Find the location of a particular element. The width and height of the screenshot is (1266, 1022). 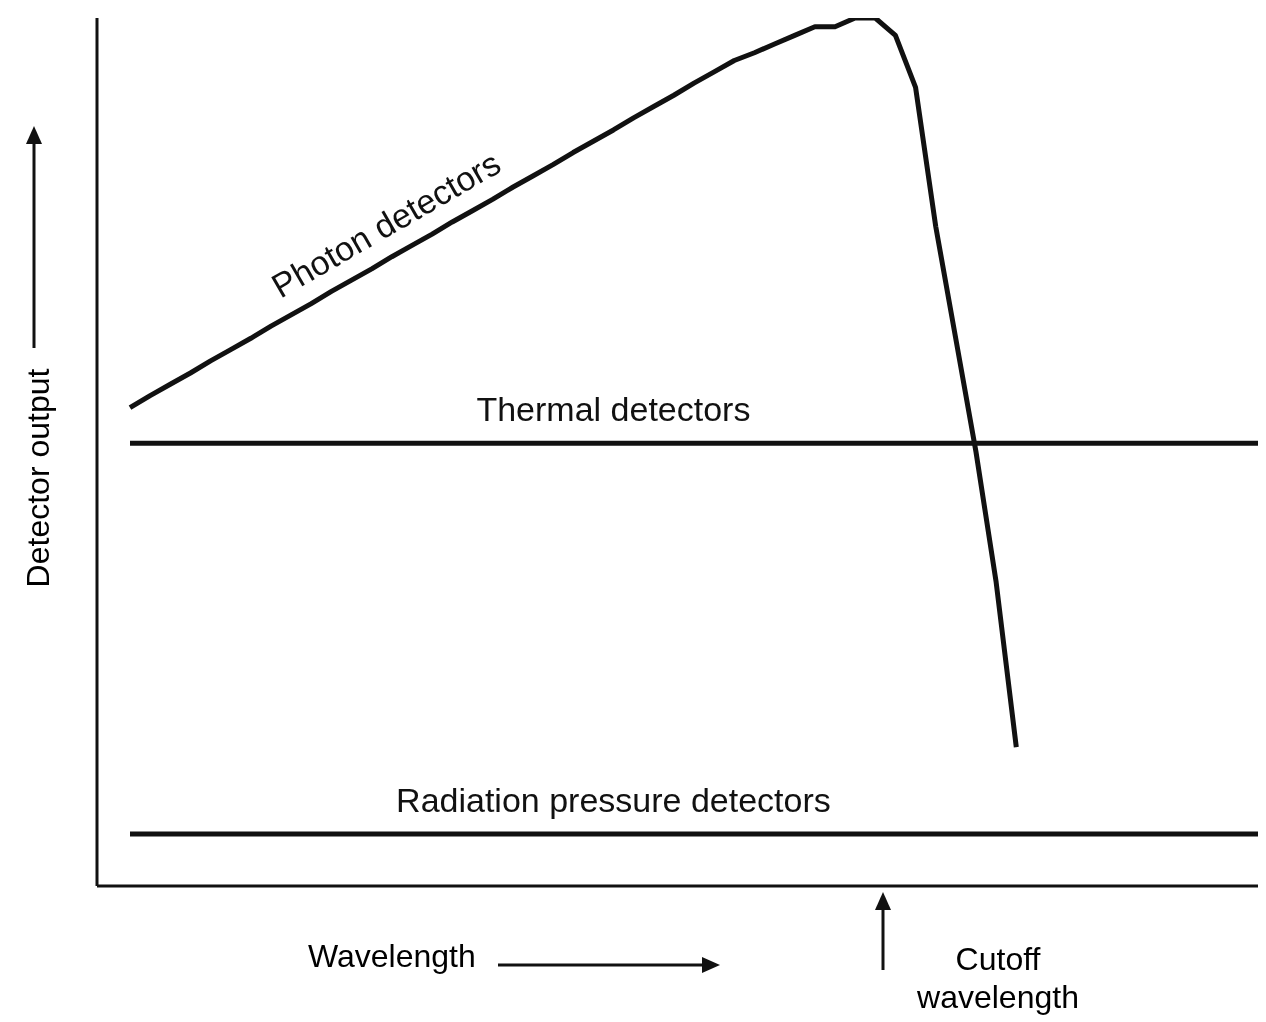

series-label: Thermal detectors is located at coordinates (613, 409).